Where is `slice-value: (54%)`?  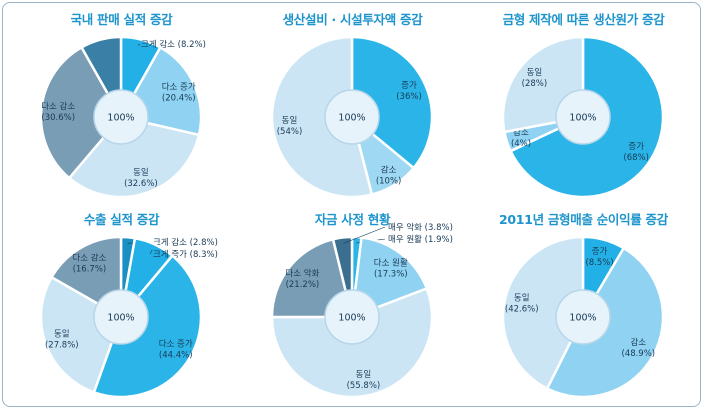
slice-value: (54%) is located at coordinates (290, 132).